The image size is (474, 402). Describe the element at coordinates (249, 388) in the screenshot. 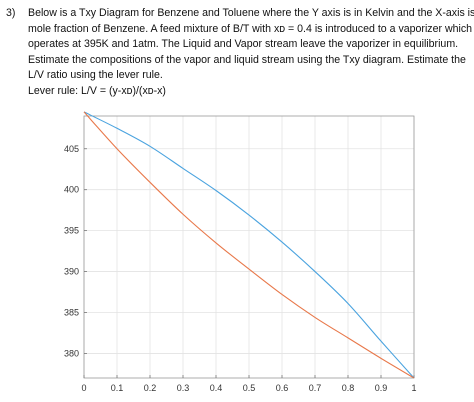

I see `x-tick-label: 0.5` at that location.